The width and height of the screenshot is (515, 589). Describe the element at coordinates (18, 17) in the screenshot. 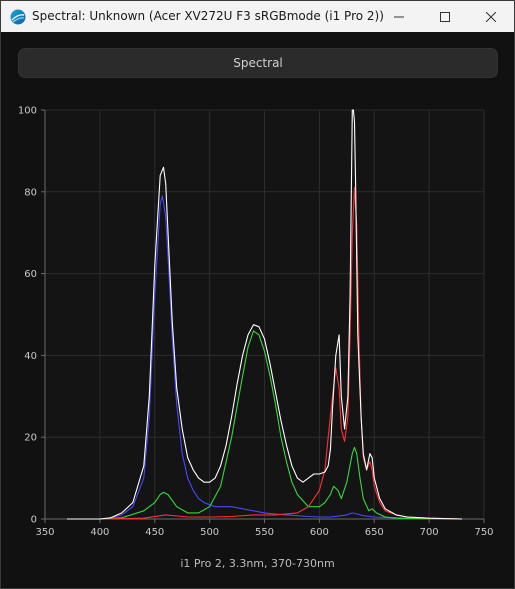

I see `color-wheel-icon` at that location.